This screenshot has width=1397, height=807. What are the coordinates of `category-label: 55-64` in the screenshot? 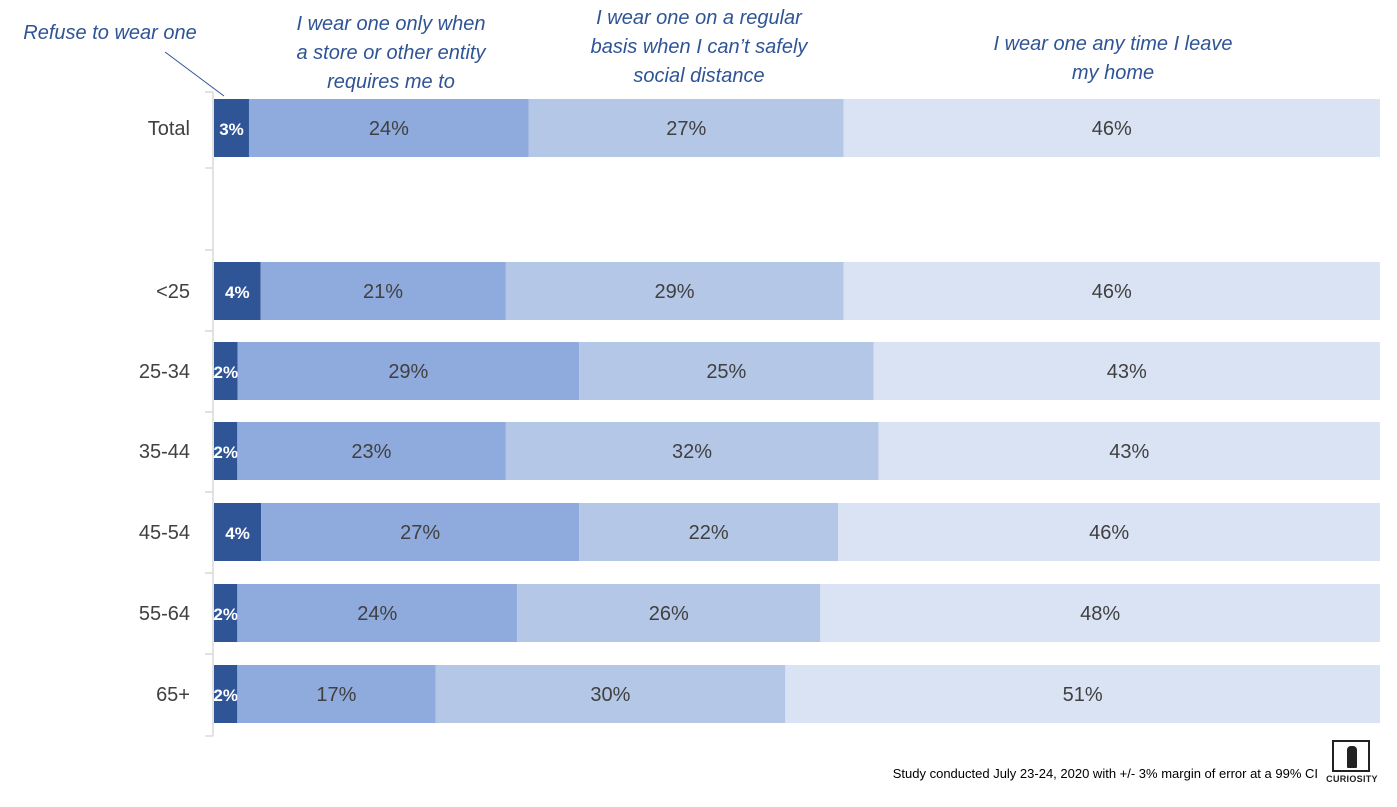 It's located at (164, 614).